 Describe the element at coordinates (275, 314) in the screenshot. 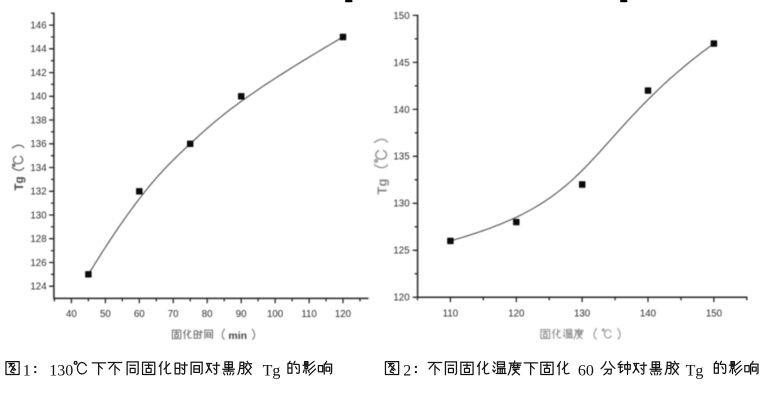

I see `svg-text: 100` at that location.